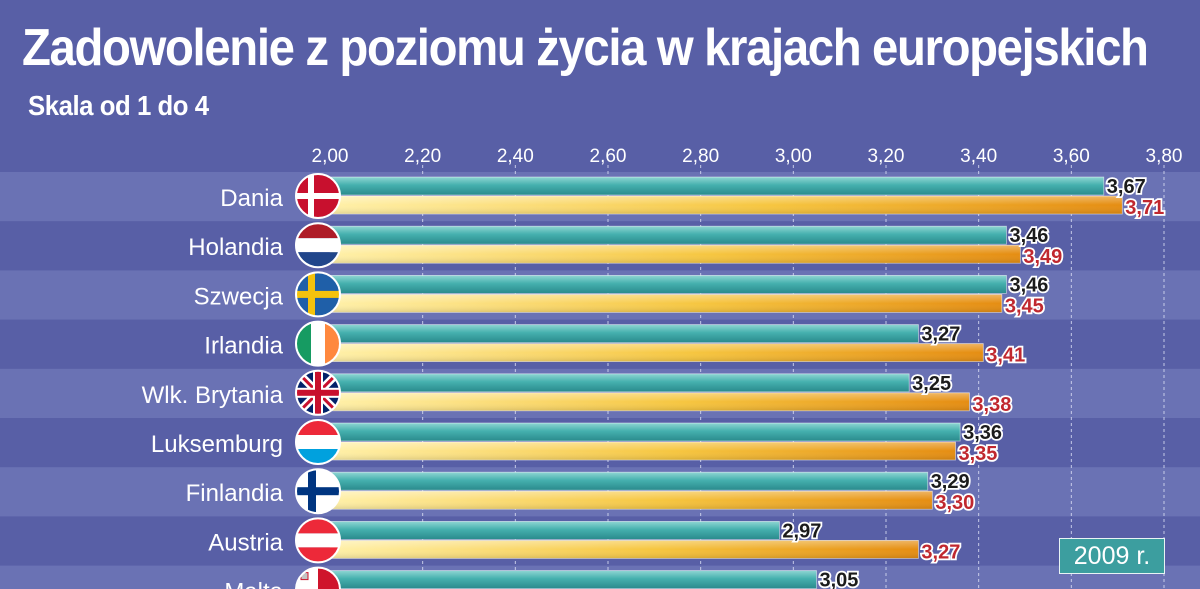 The height and width of the screenshot is (589, 1200). I want to click on x-tick-label: 3,20, so click(886, 156).